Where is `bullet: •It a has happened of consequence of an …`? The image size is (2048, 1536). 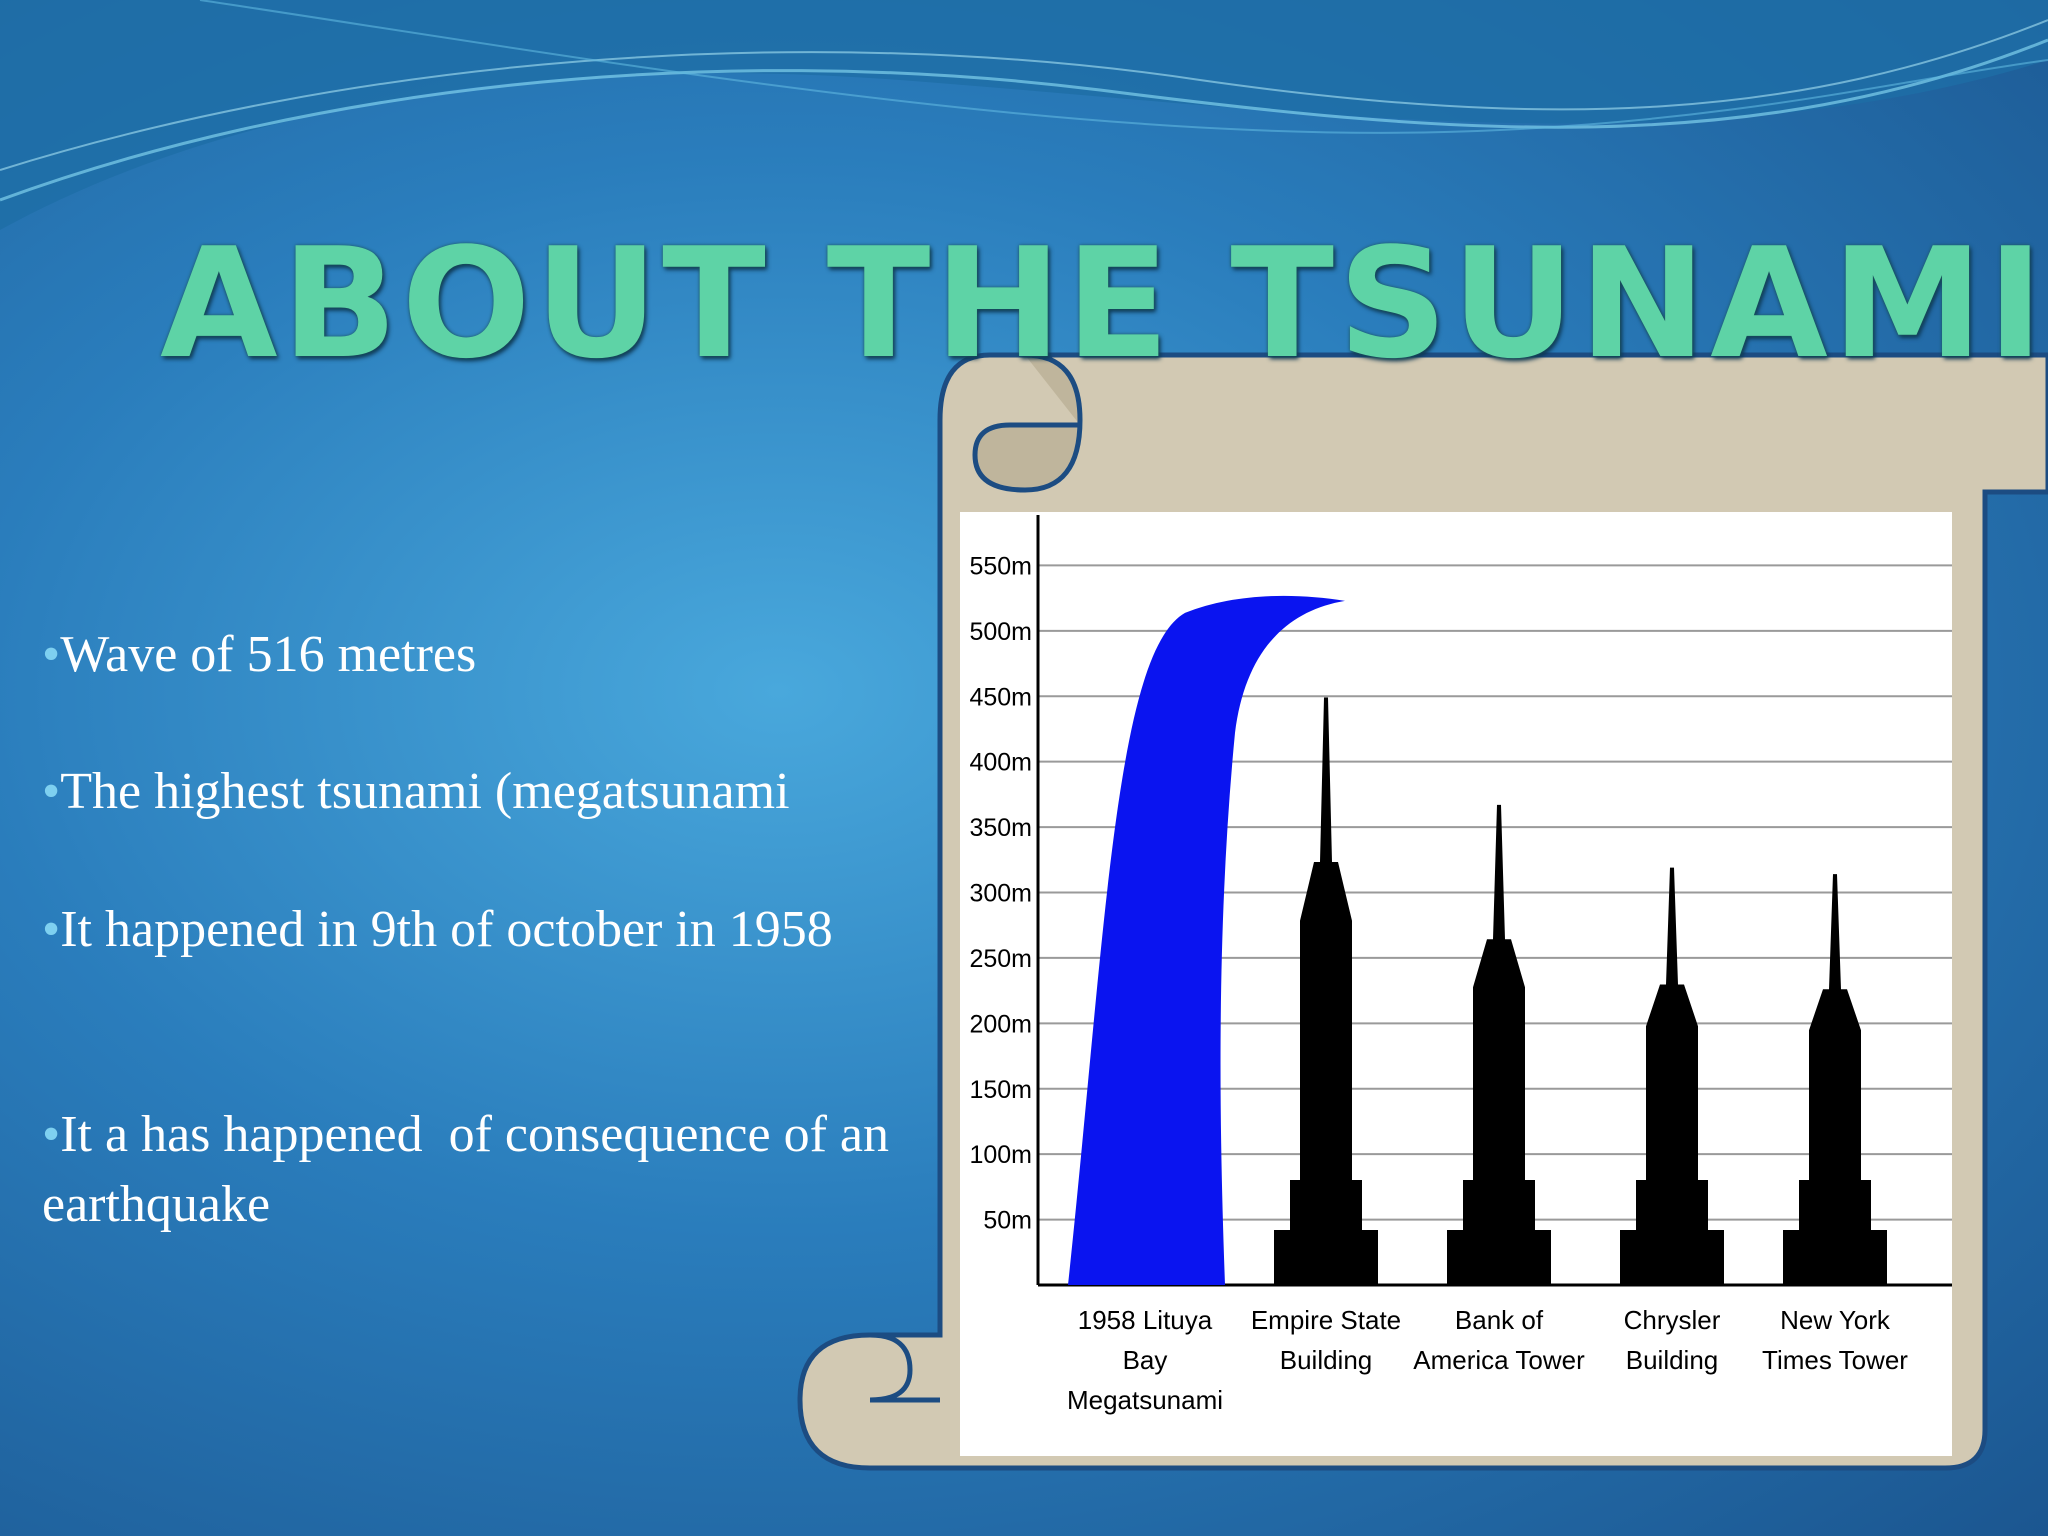 bullet: •It a has happened of consequence of an … is located at coordinates (472, 1169).